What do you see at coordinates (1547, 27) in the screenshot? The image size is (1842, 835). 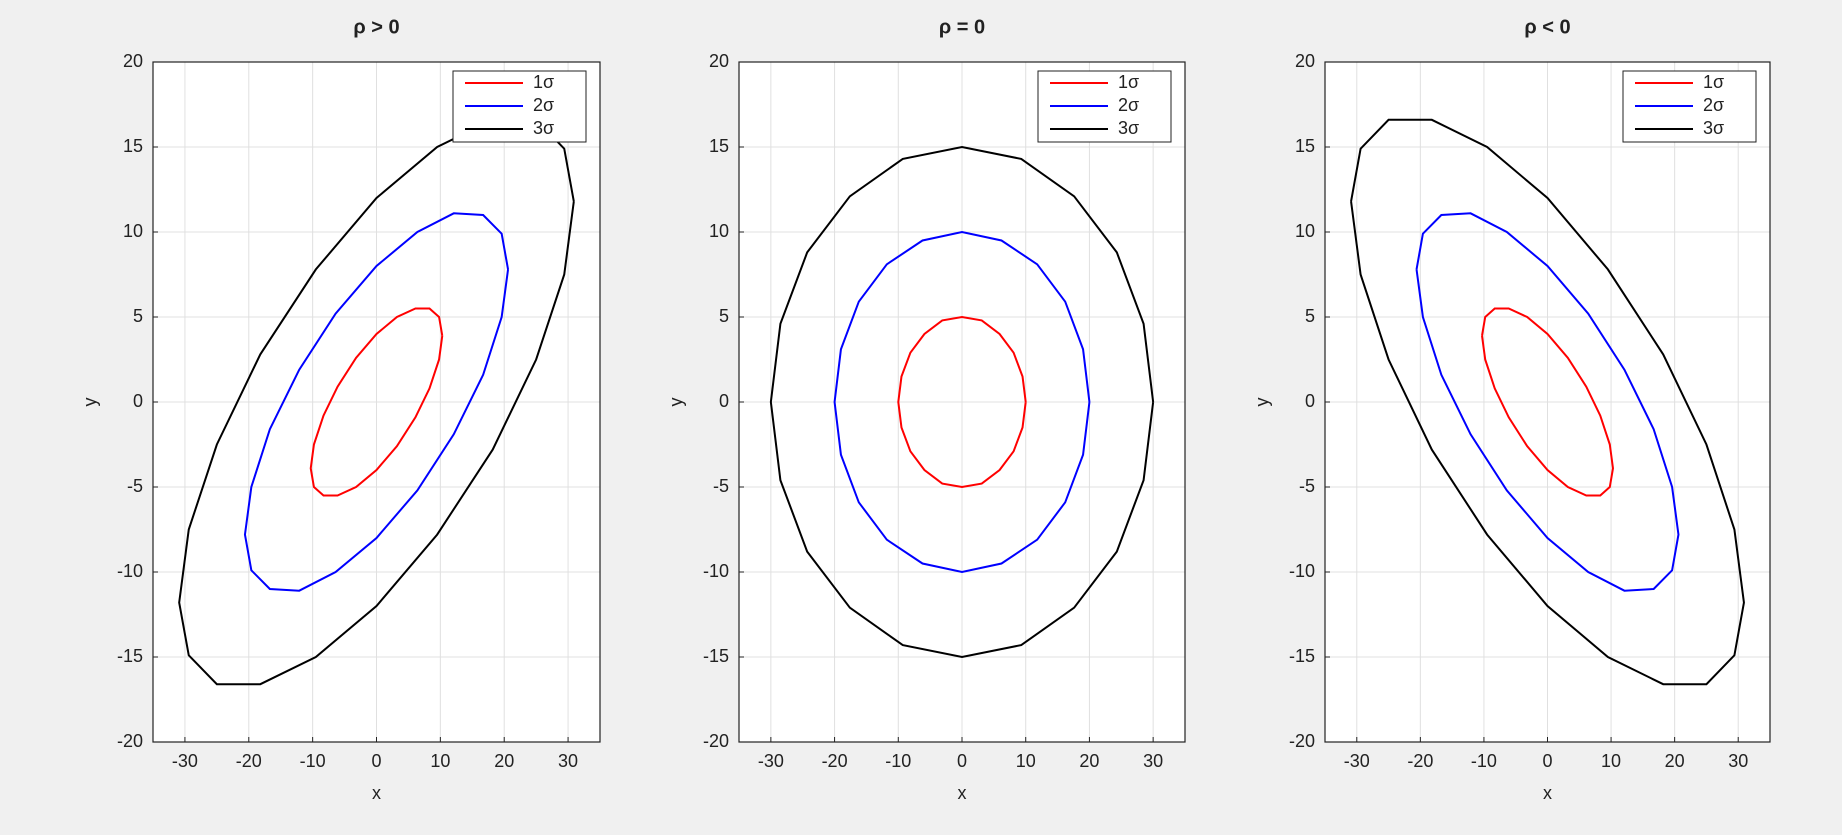 I see `chart-title: ρ < 0` at bounding box center [1547, 27].